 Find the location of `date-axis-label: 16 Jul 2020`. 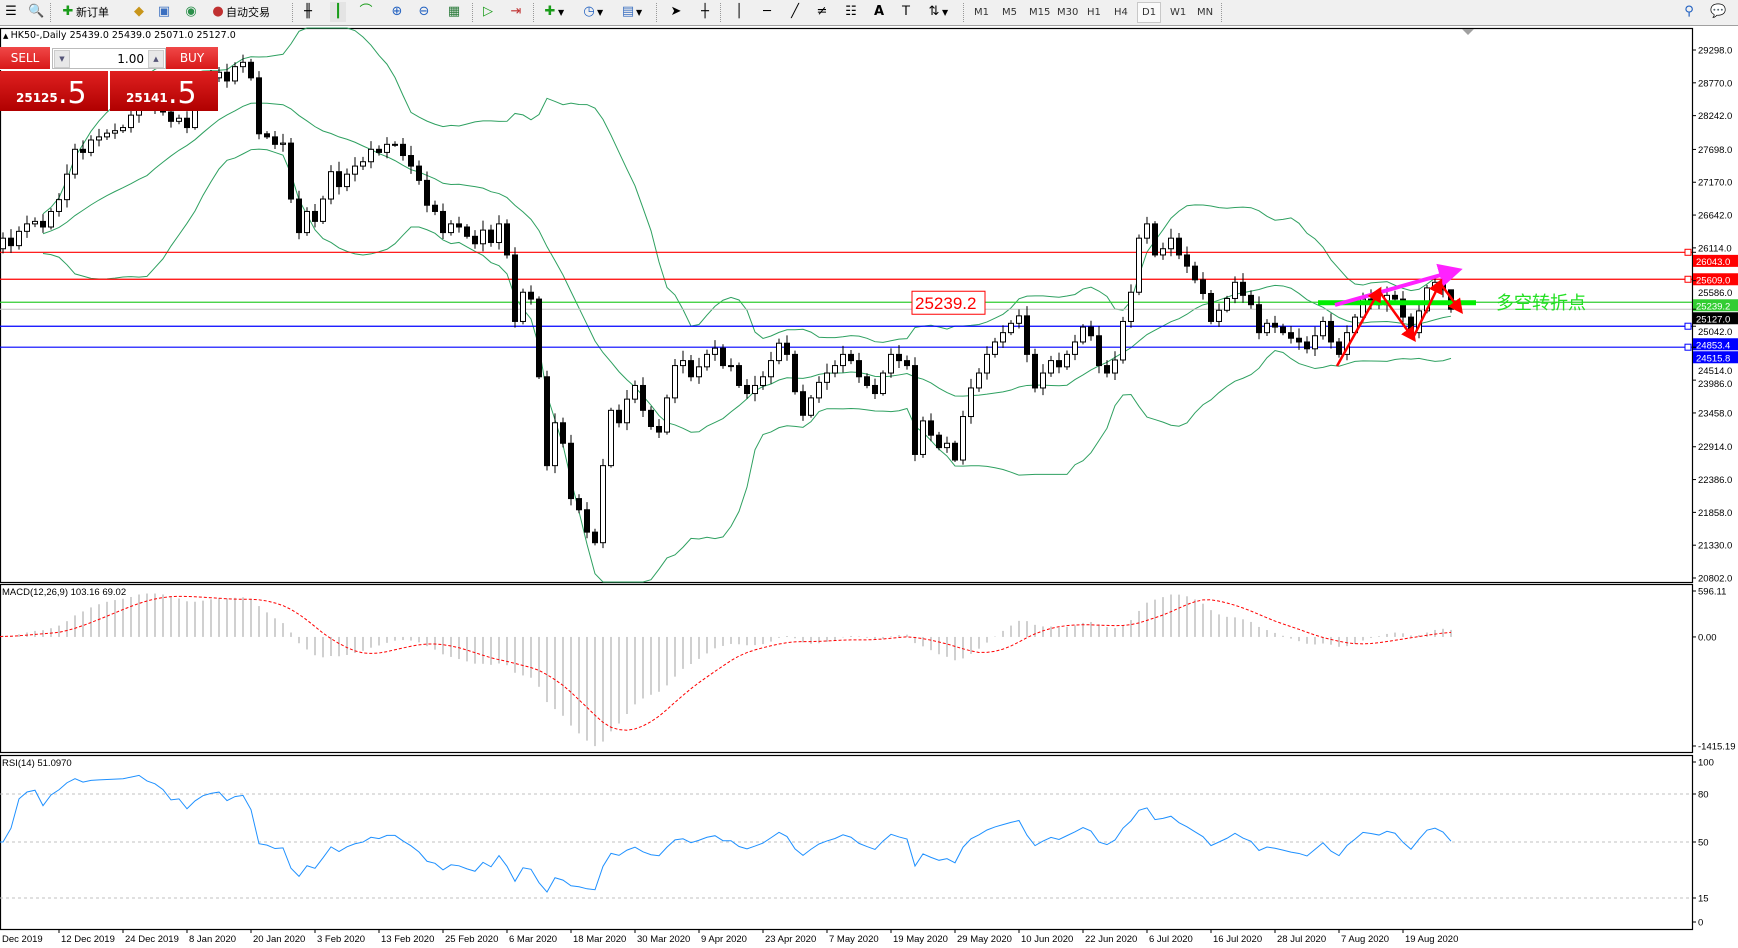

date-axis-label: 16 Jul 2020 is located at coordinates (1237, 939).